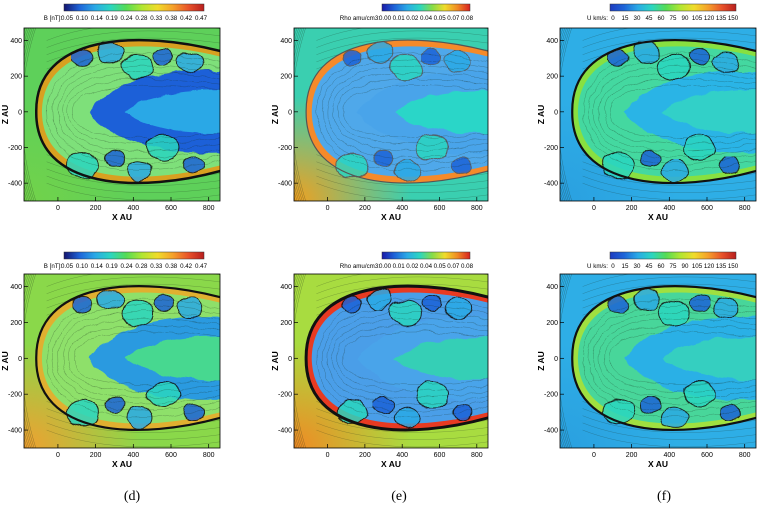  I want to click on colorbar-tick: 0.10, so click(82, 18).